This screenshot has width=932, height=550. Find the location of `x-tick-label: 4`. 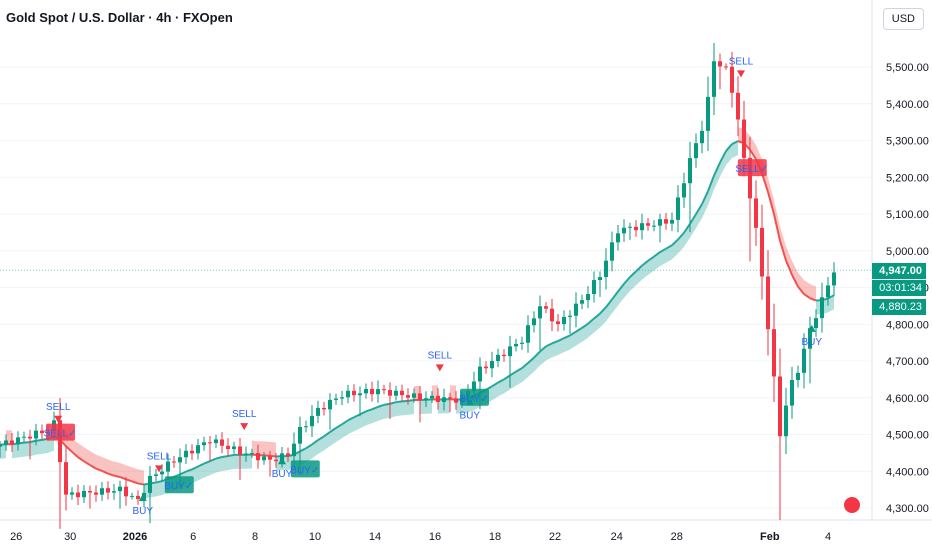

x-tick-label: 4 is located at coordinates (828, 537).